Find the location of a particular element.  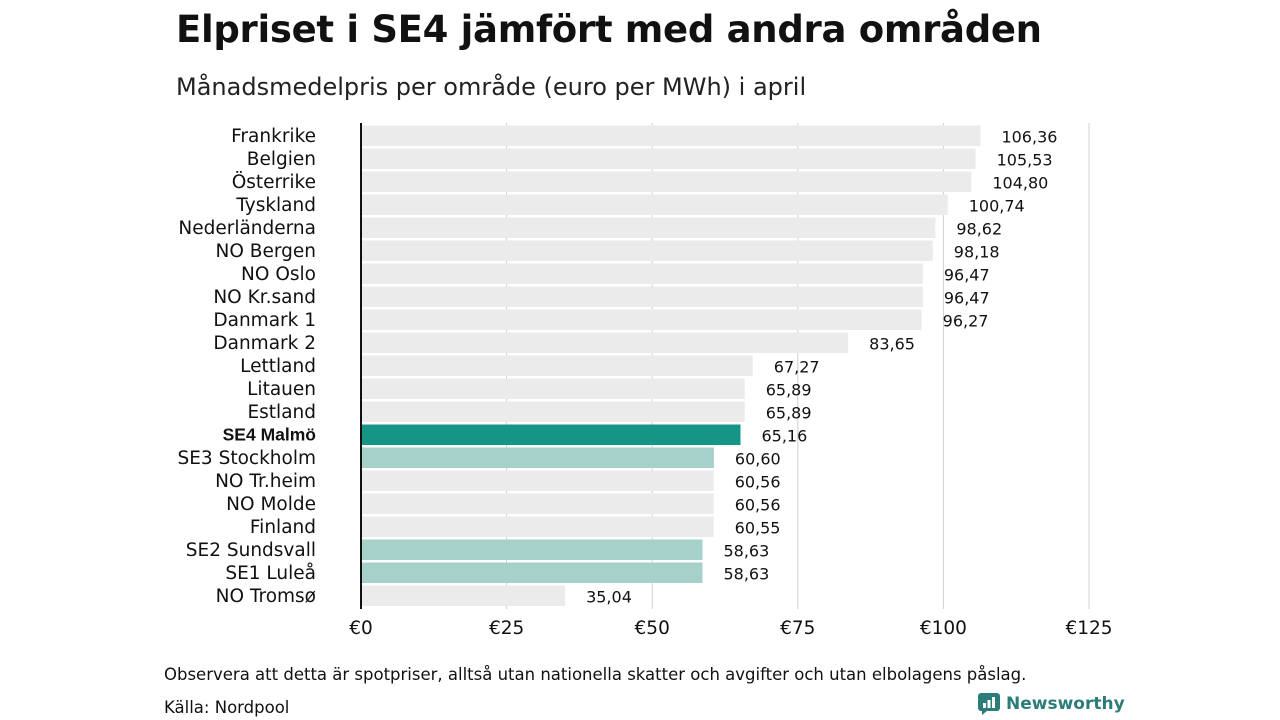

category-label: SE4 Malmö is located at coordinates (269, 434).